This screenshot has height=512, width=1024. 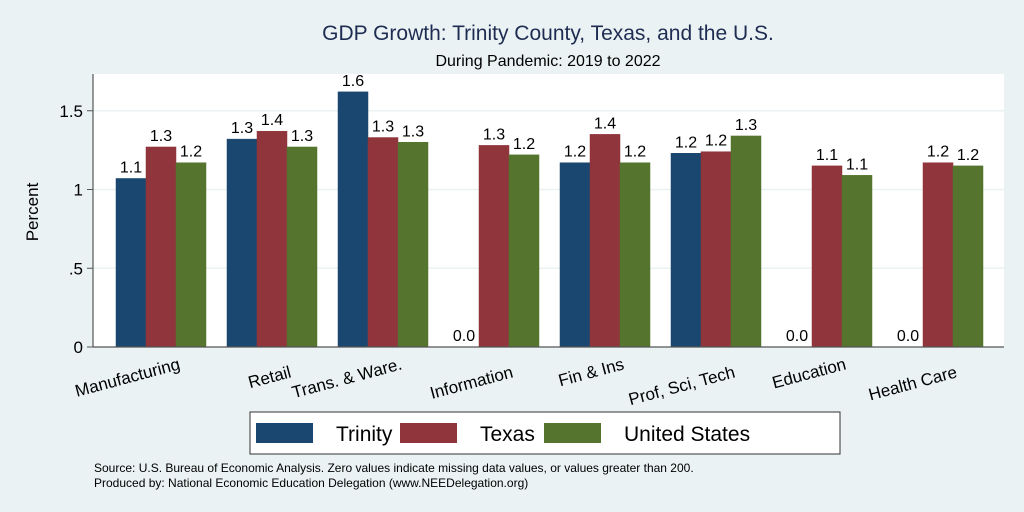 I want to click on x-tick-label: Fin & Ins, so click(x=591, y=373).